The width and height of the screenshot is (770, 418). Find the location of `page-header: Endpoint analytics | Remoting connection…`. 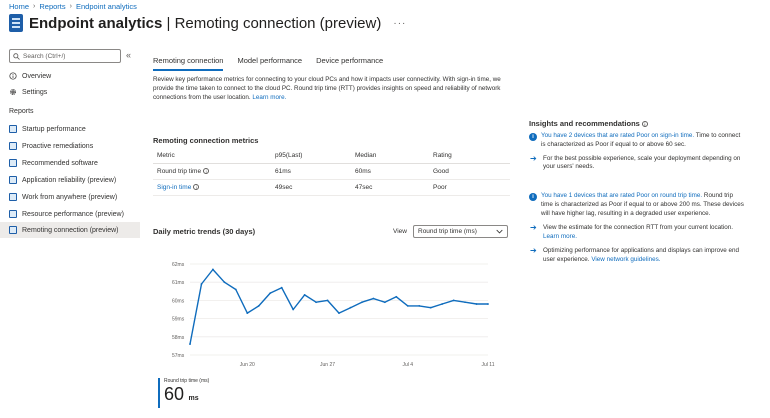

page-header: Endpoint analytics | Remoting connection… is located at coordinates (207, 23).